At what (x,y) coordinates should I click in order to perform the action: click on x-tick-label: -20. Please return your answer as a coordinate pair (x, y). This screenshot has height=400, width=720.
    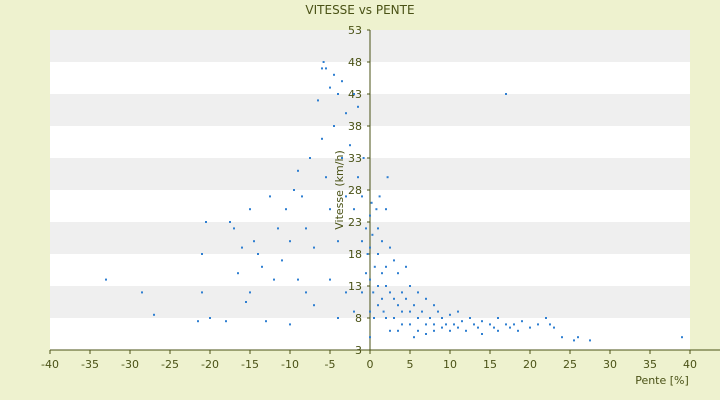
    Looking at the image, I should click on (210, 364).